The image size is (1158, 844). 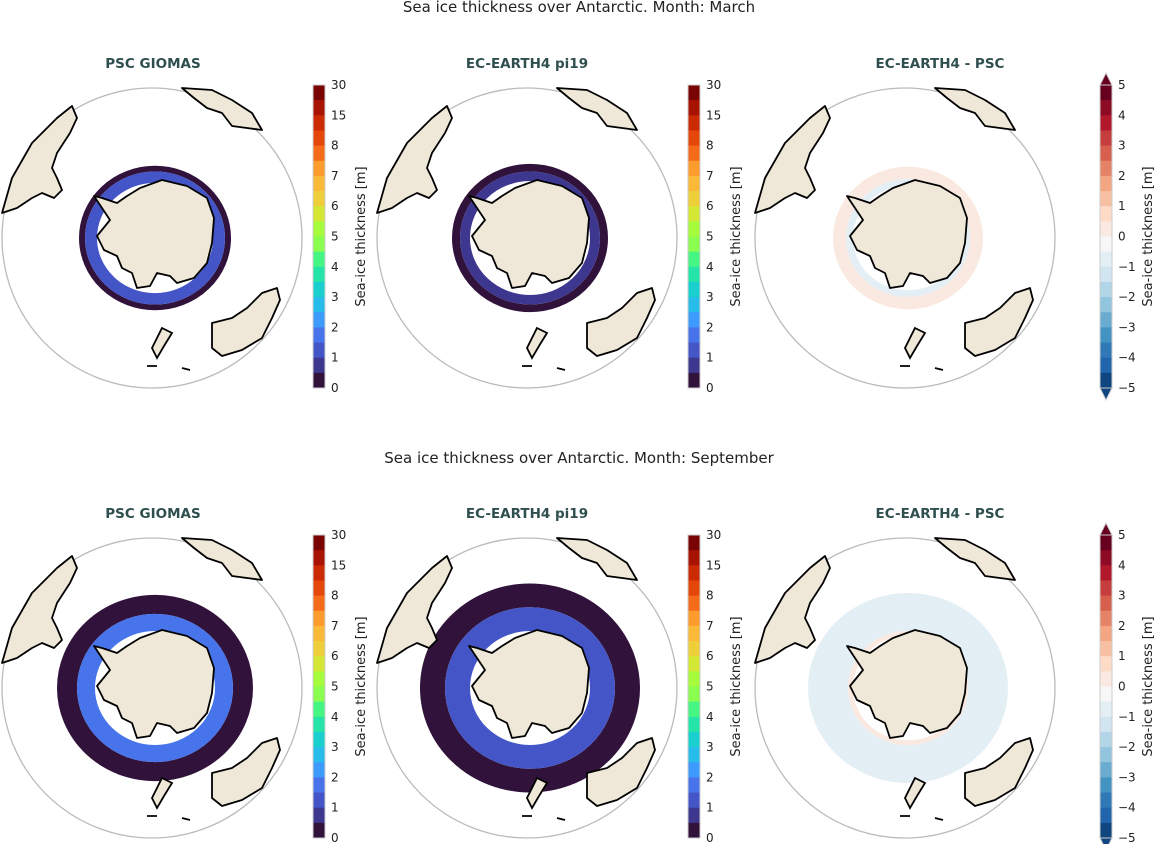 What do you see at coordinates (1127, 267) in the screenshot?
I see `colorbar-tick-label: −1` at bounding box center [1127, 267].